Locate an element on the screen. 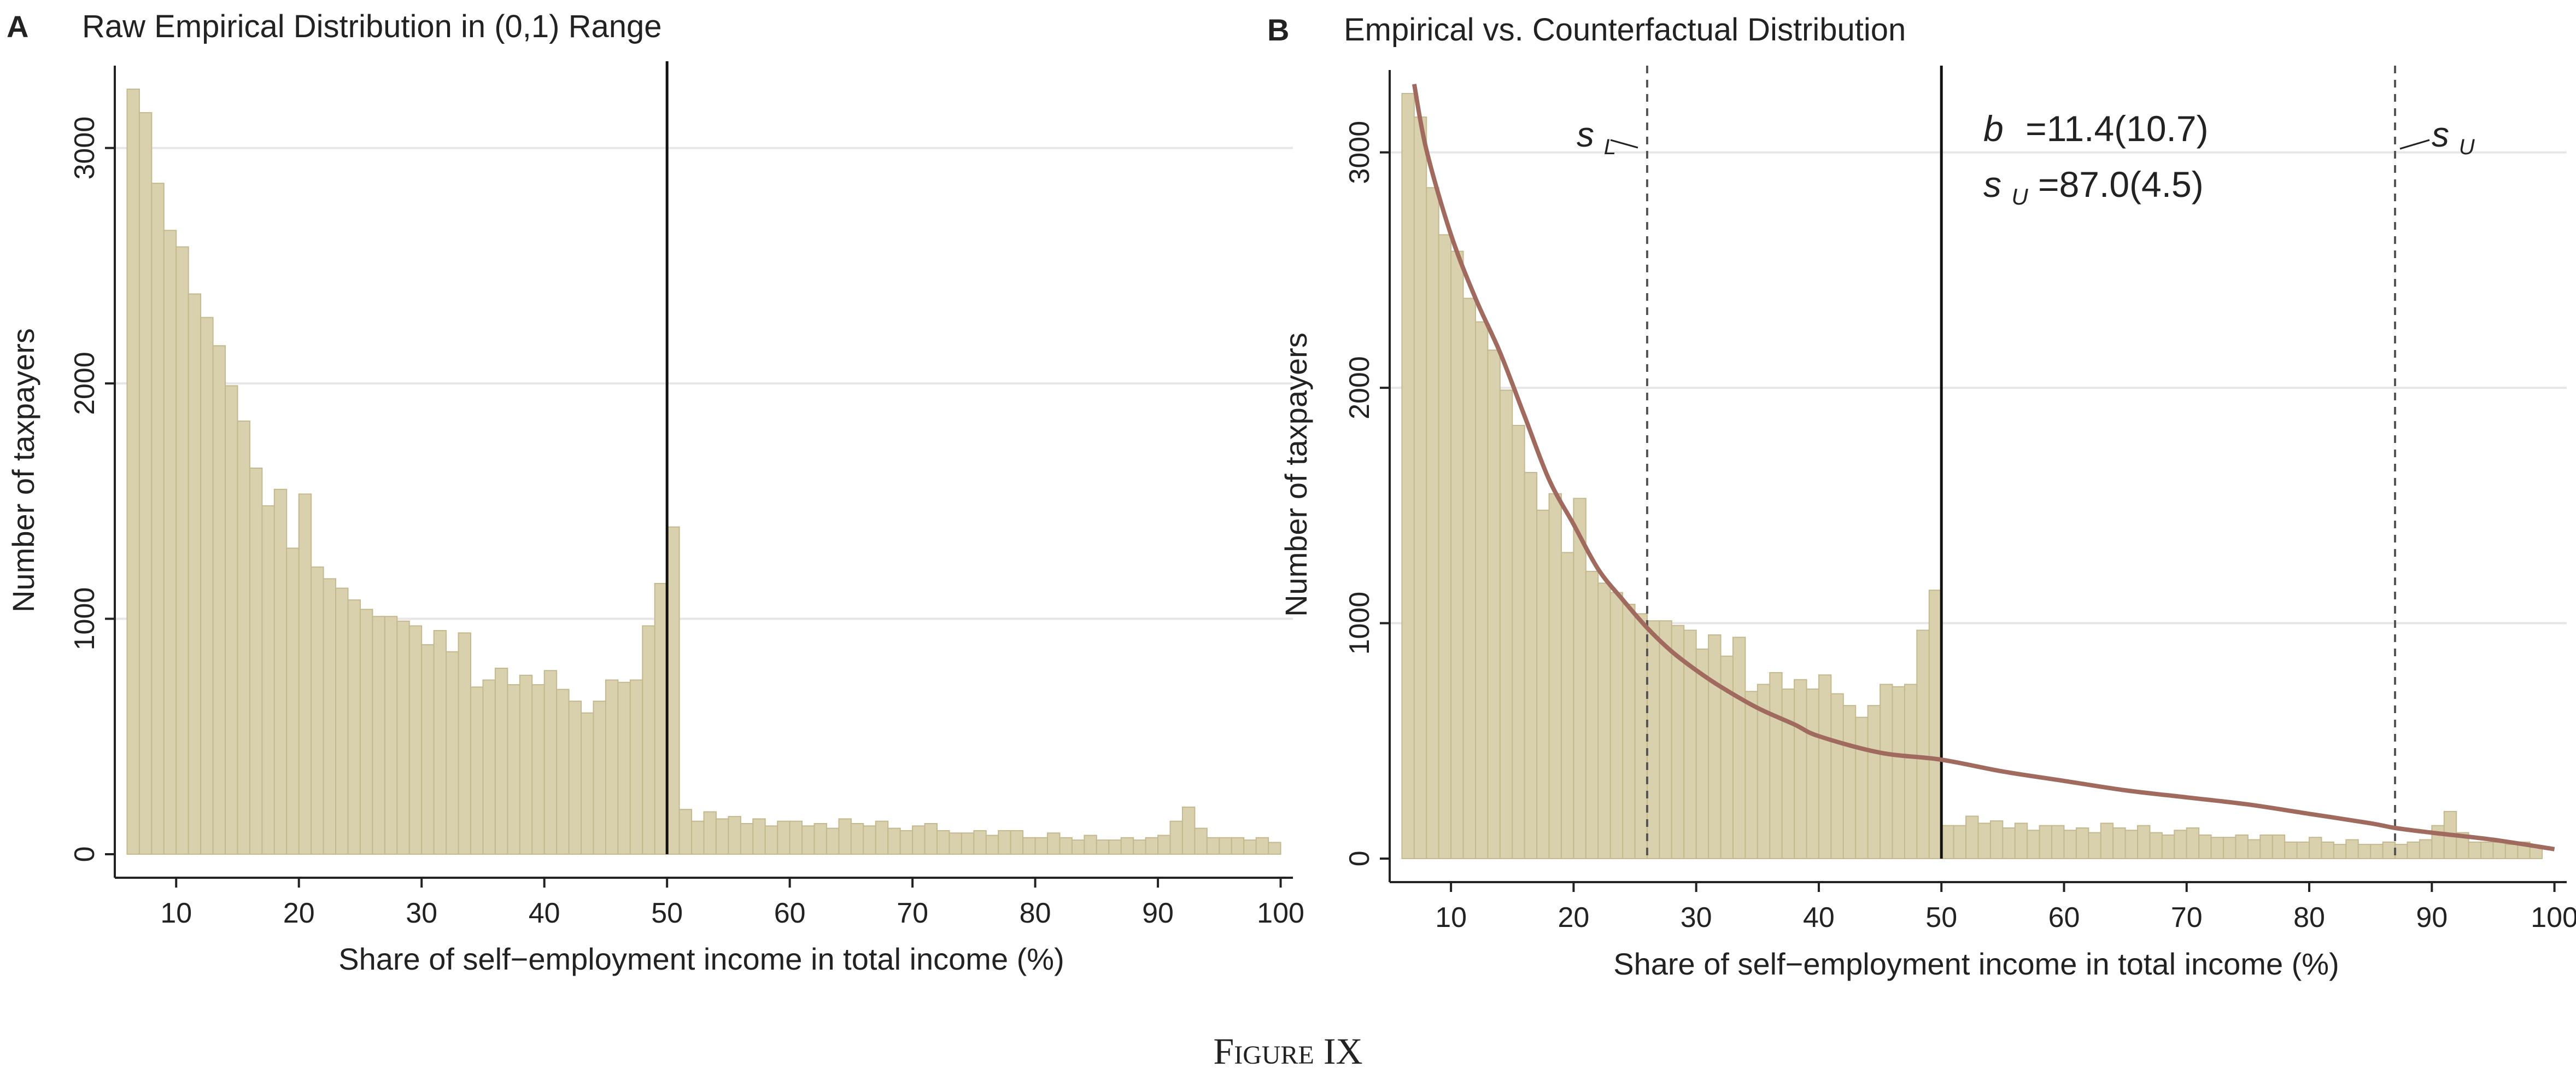  svg-text: s L is located at coordinates (1597, 137).